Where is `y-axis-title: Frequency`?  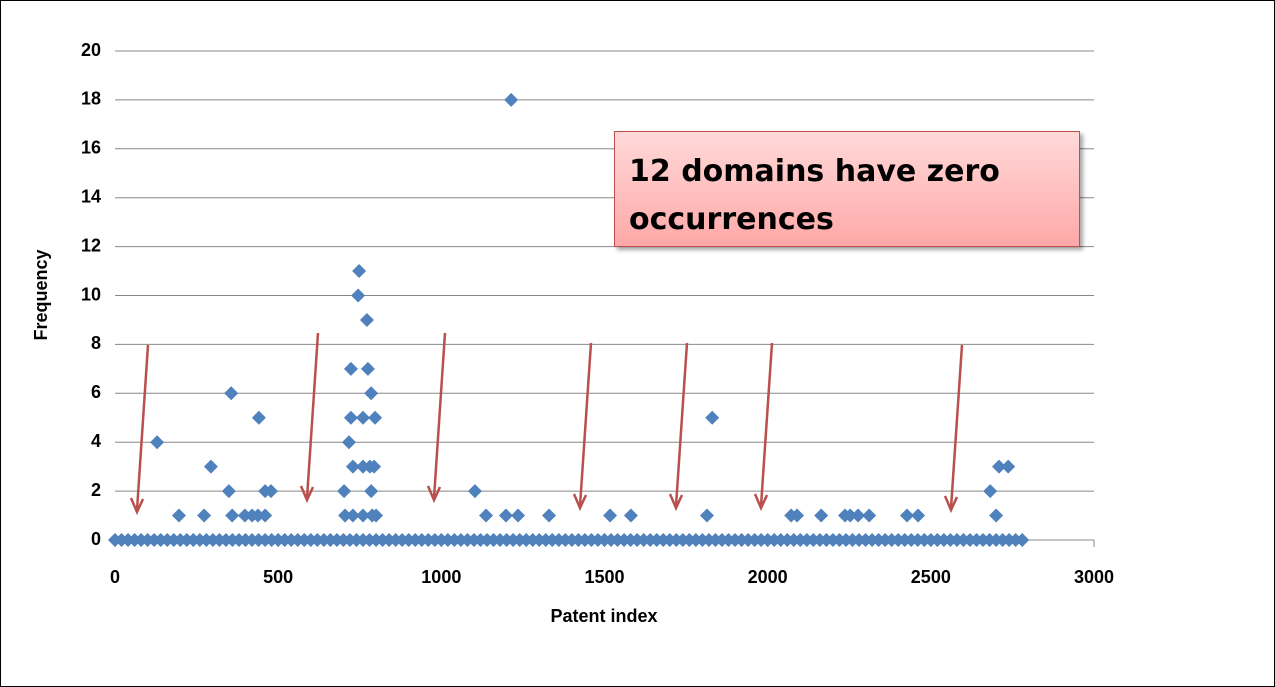 y-axis-title: Frequency is located at coordinates (41, 294).